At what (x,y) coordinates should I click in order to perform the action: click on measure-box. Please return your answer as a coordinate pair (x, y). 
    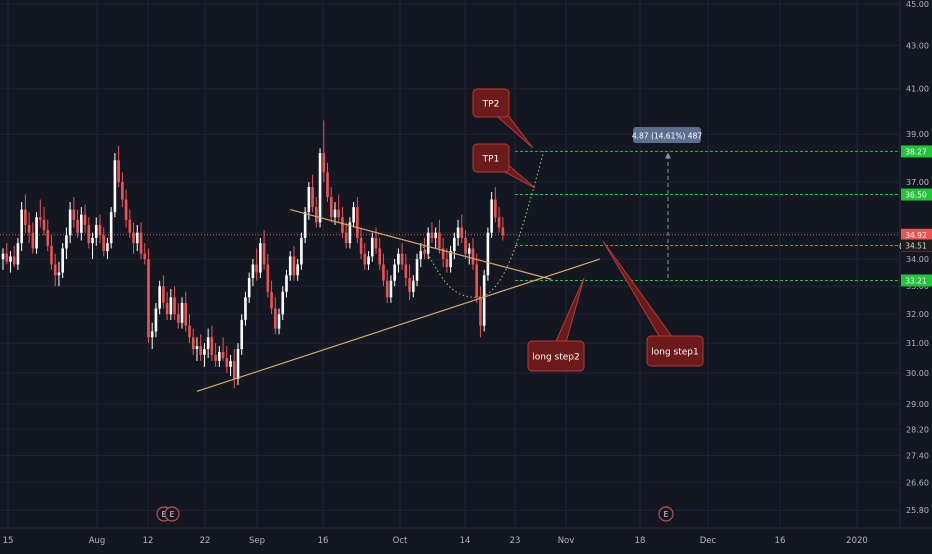
    Looking at the image, I should click on (667, 135).